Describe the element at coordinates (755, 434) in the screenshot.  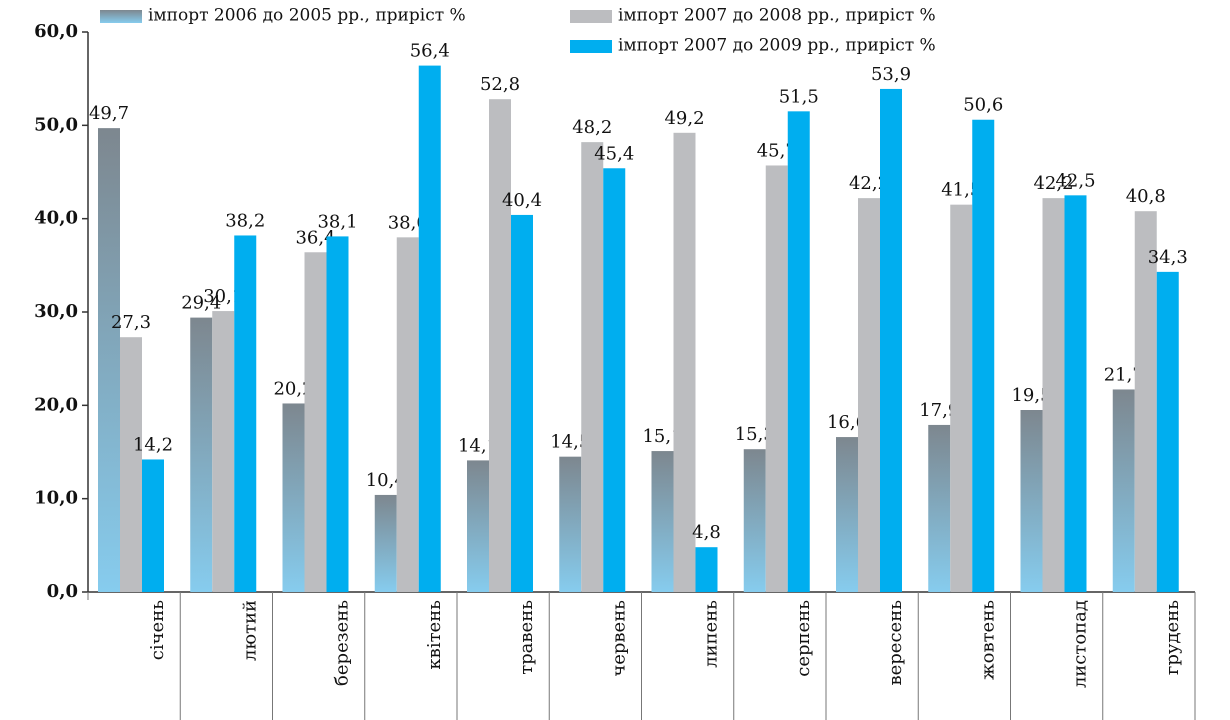
I see `data-label: 15,3` at that location.